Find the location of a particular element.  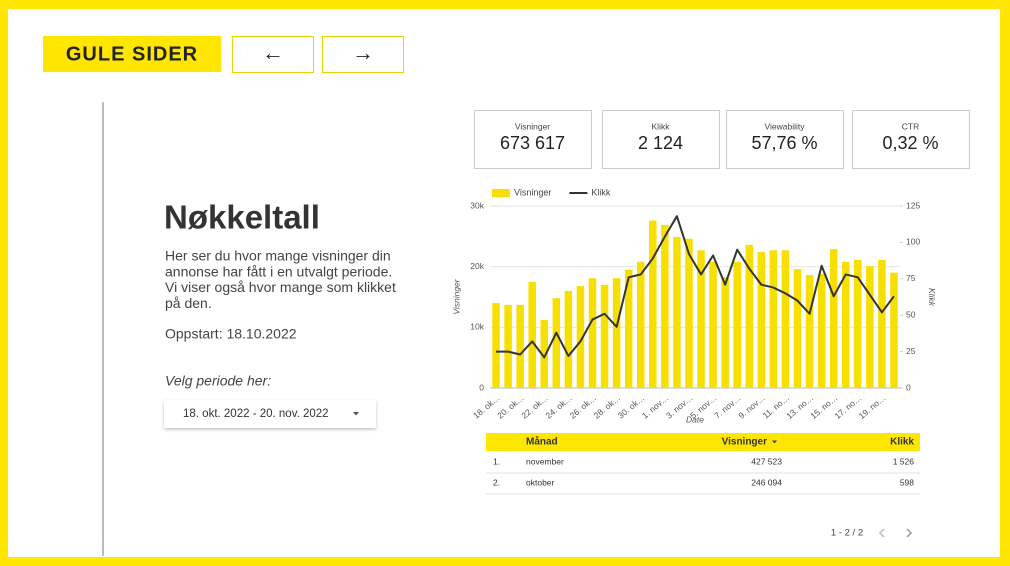

table-cell: november is located at coordinates (545, 461).